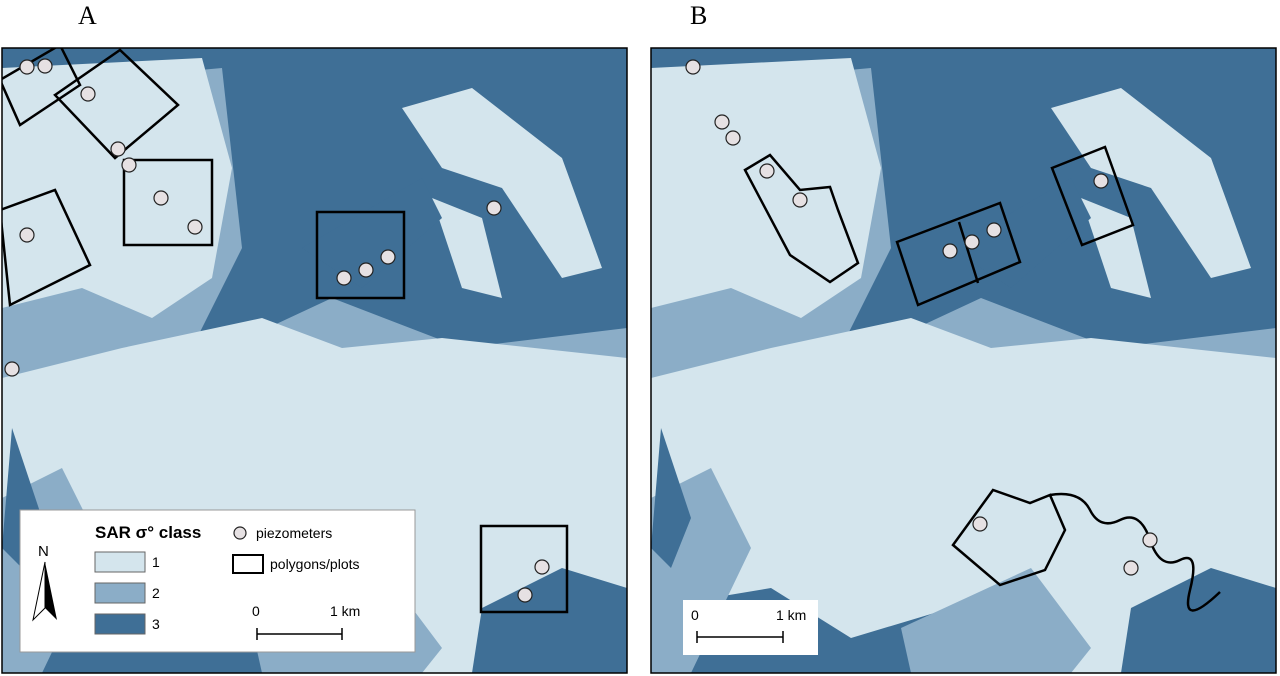 The width and height of the screenshot is (1280, 676). I want to click on north-label: N, so click(43, 551).